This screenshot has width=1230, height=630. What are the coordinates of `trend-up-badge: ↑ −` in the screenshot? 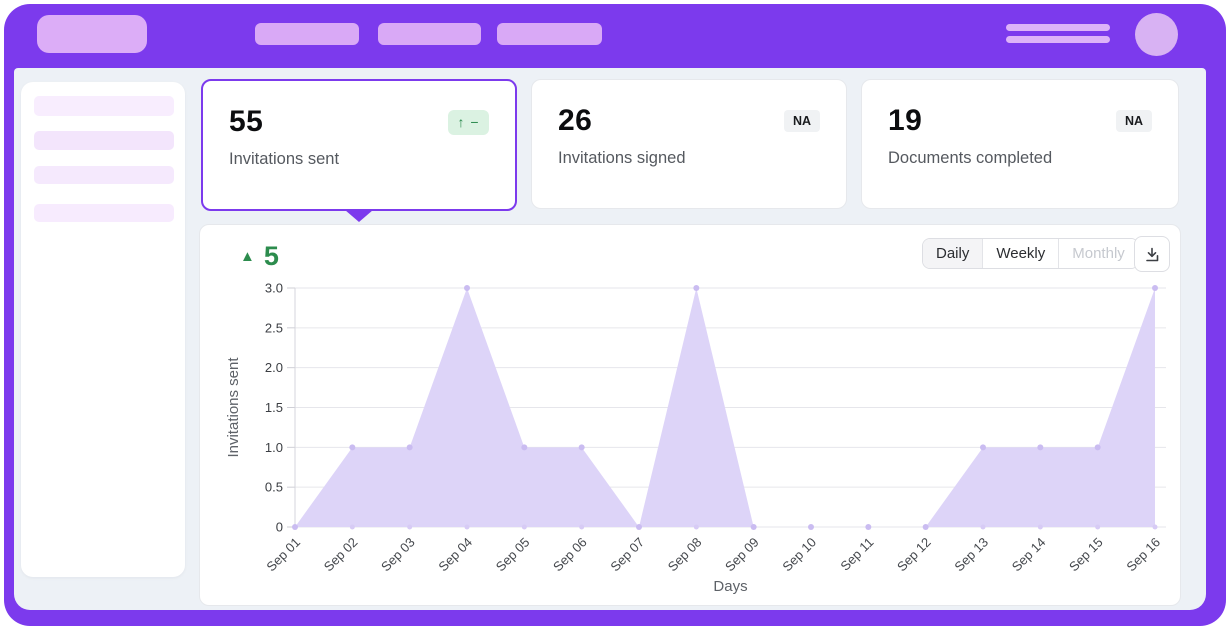 It's located at (468, 122).